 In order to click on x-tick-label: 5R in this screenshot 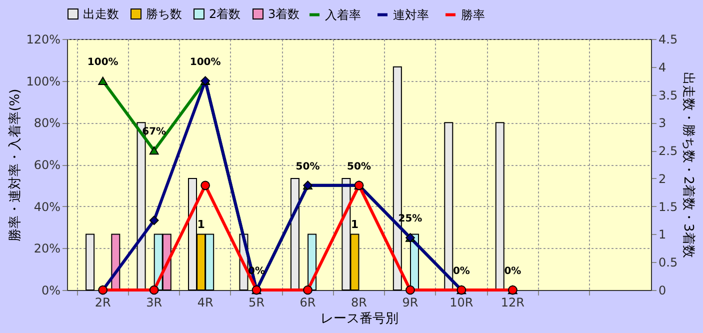, I will do `click(256, 303)`.